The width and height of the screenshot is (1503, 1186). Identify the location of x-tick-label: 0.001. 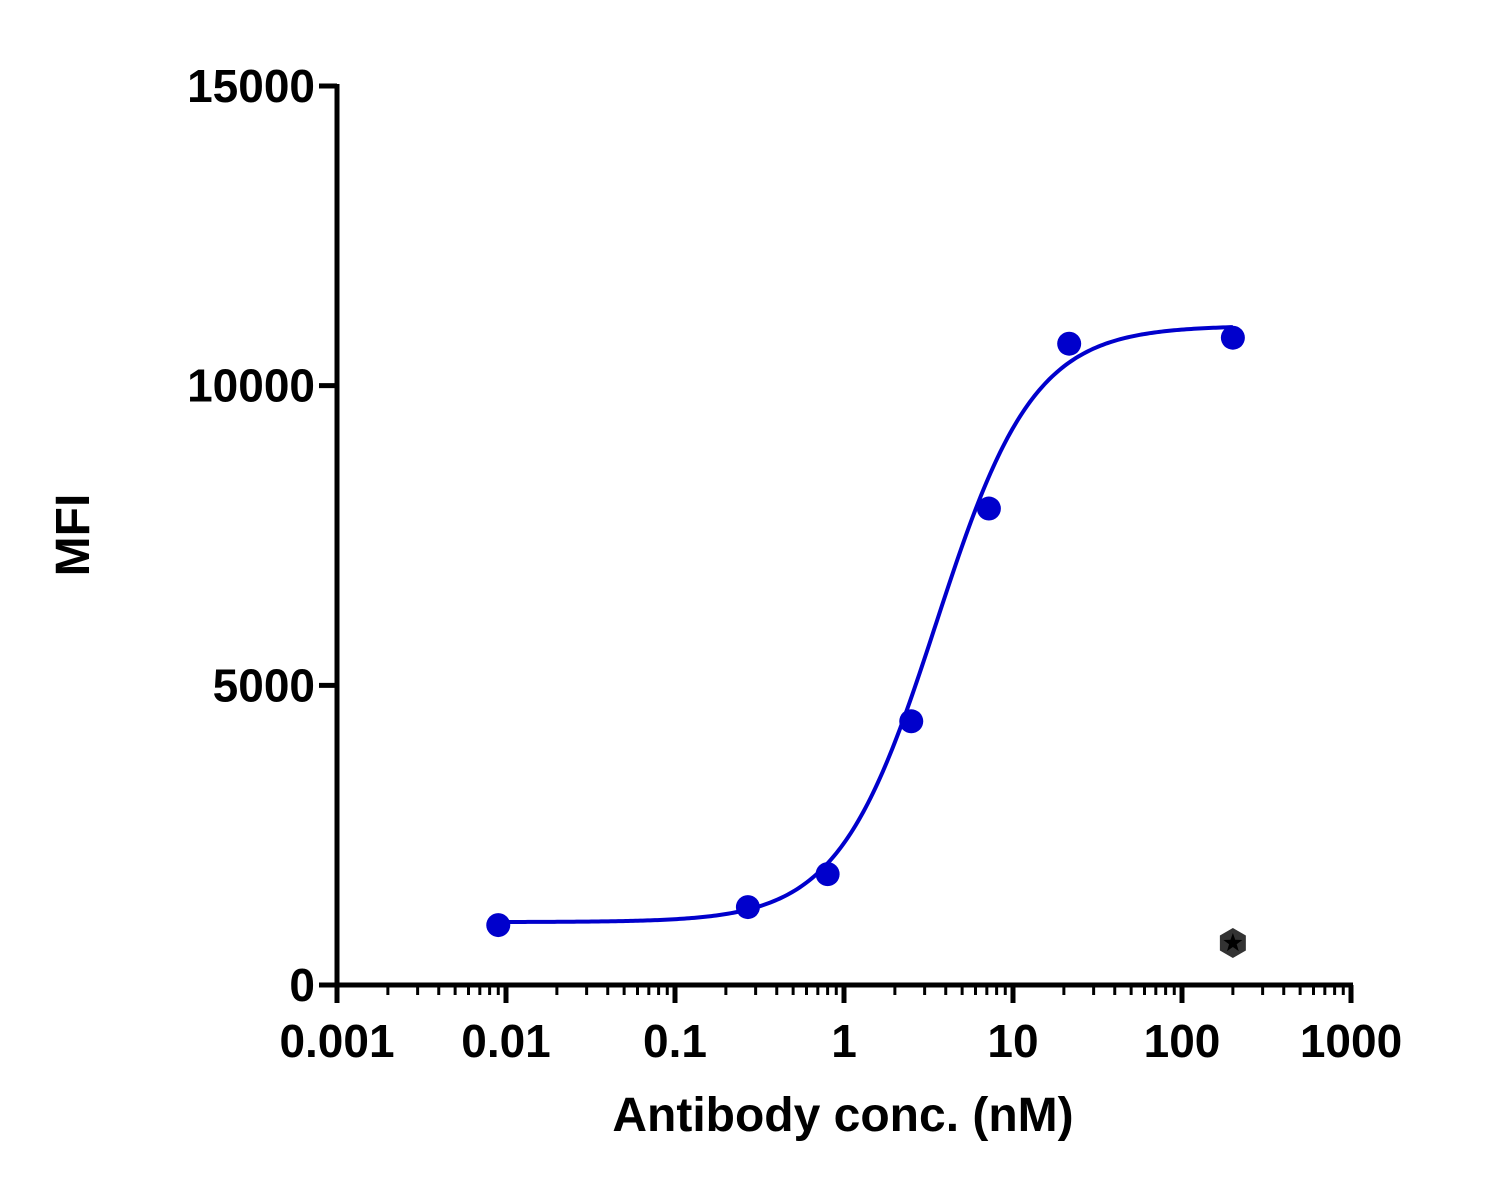
(336, 1041).